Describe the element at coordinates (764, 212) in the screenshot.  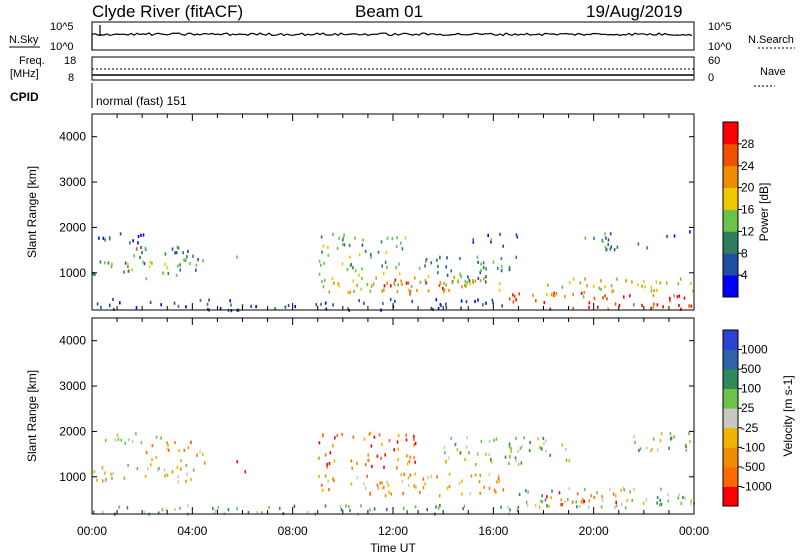
I see `power-colorbar-label: Power [dB]` at that location.